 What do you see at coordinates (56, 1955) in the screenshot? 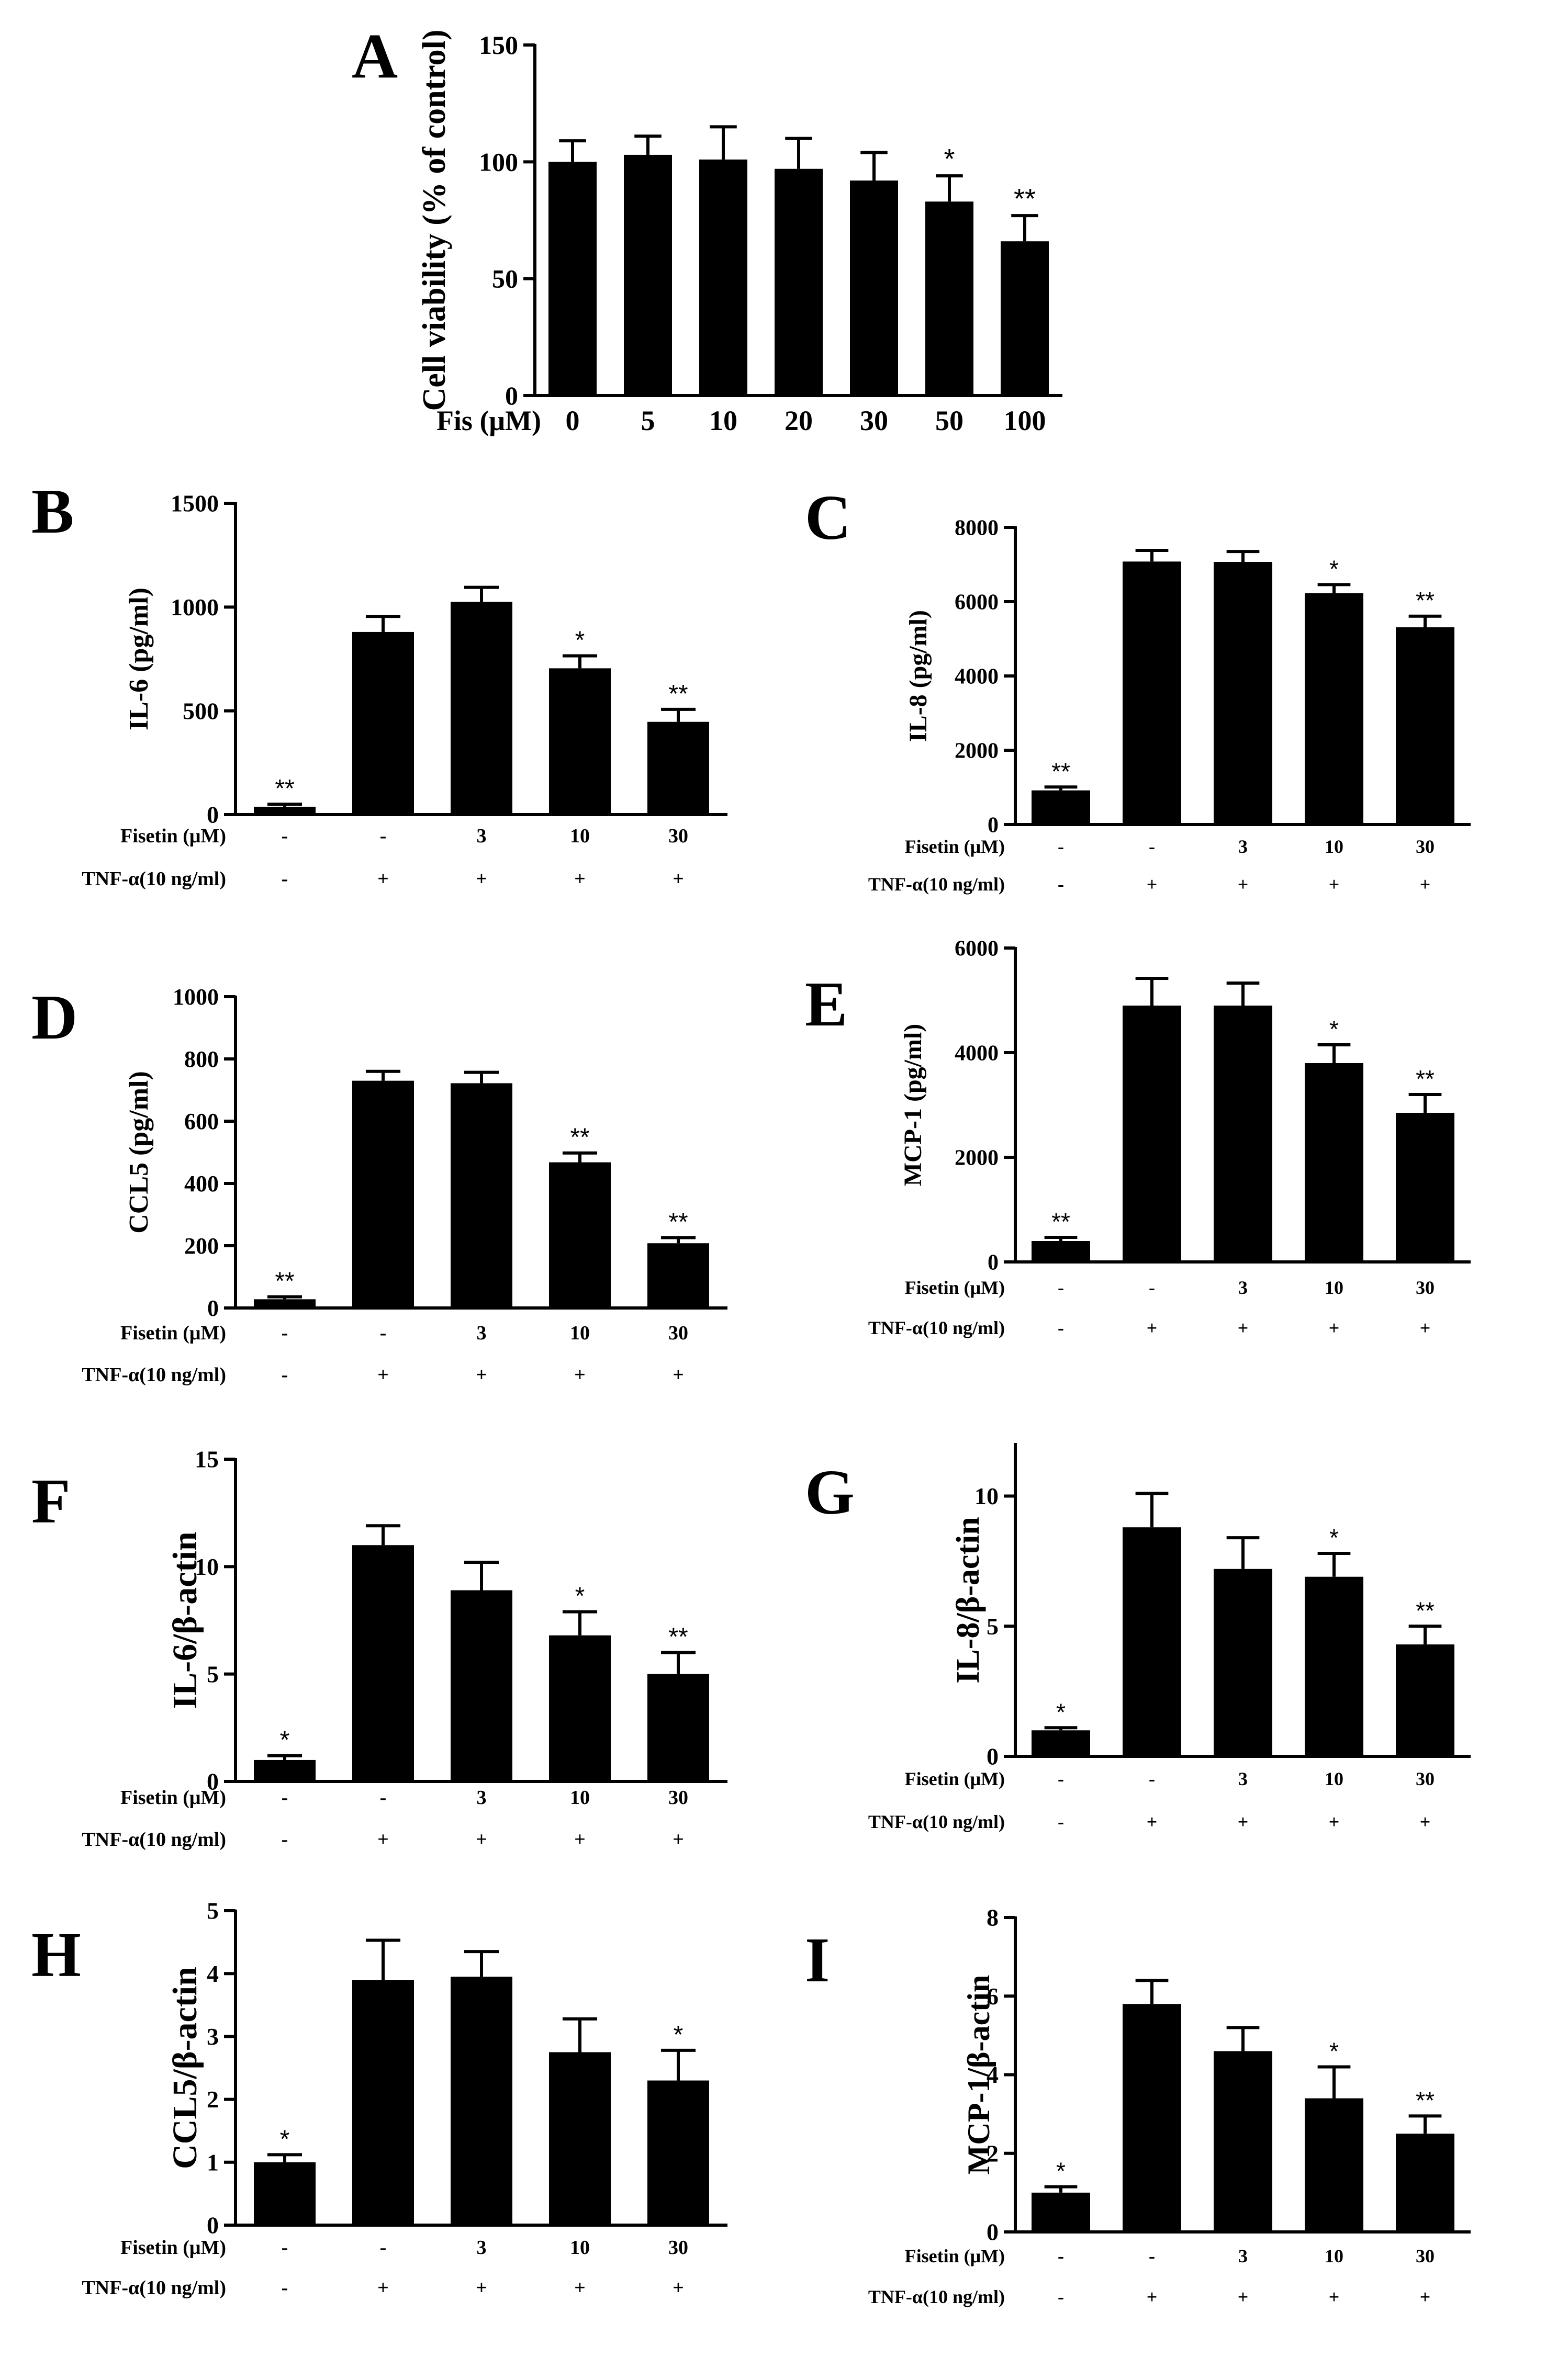
I see `panel-label: H` at bounding box center [56, 1955].